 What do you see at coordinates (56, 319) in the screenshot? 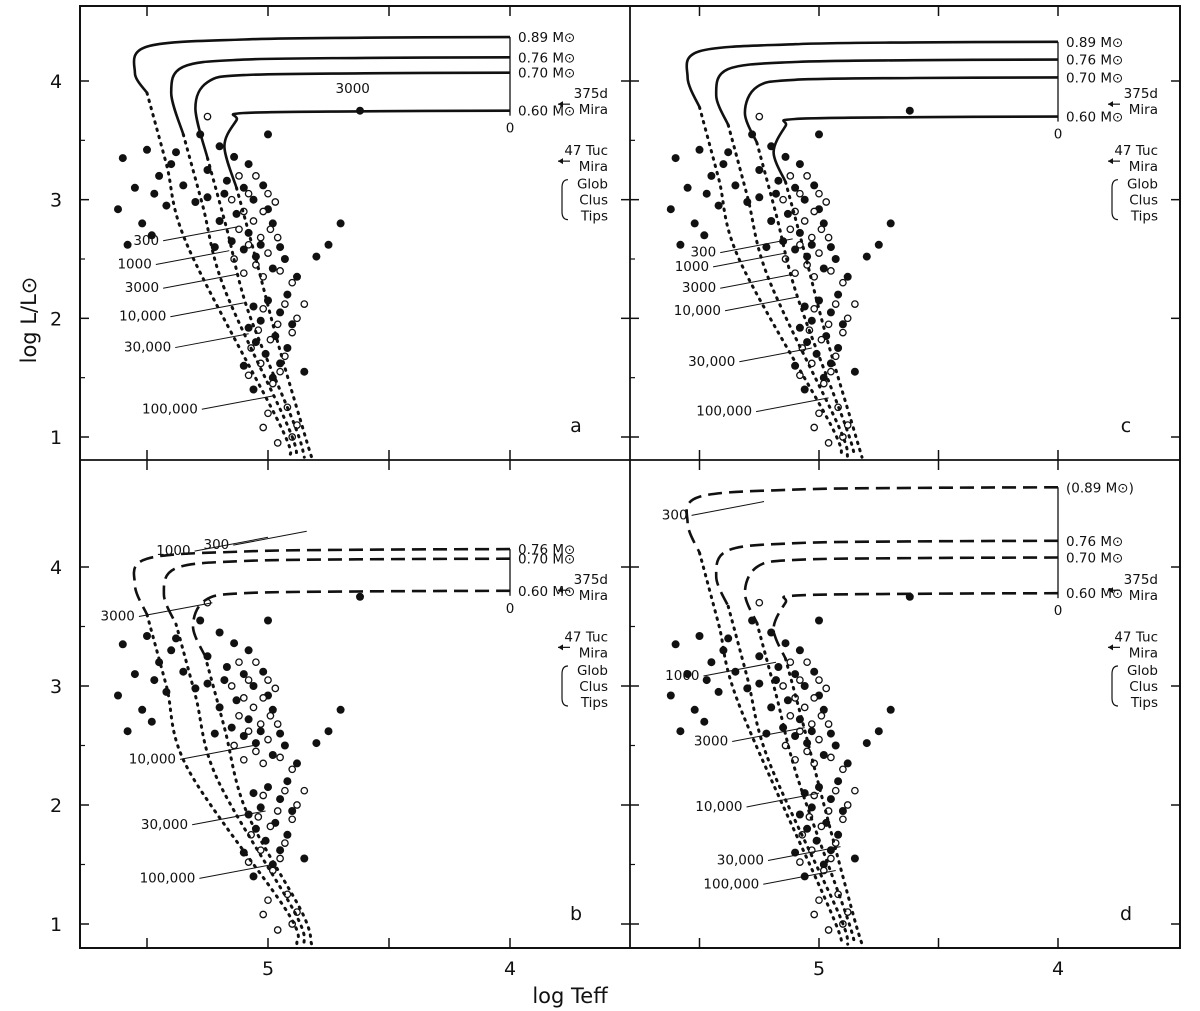
I see `y-tick-label: 2` at bounding box center [56, 319].